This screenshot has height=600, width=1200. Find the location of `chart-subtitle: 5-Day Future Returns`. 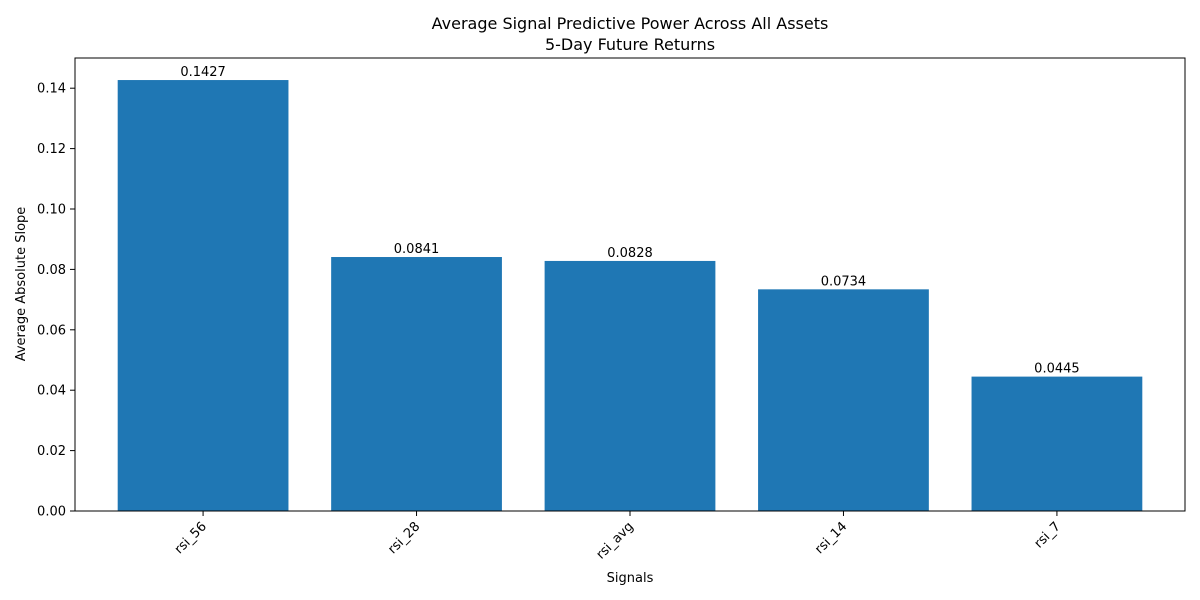

chart-subtitle: 5-Day Future Returns is located at coordinates (630, 44).